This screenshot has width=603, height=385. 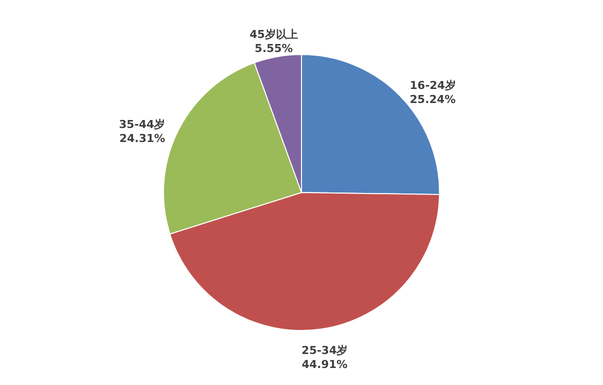 What do you see at coordinates (325, 350) in the screenshot?
I see `slice-label: 25-34岁` at bounding box center [325, 350].